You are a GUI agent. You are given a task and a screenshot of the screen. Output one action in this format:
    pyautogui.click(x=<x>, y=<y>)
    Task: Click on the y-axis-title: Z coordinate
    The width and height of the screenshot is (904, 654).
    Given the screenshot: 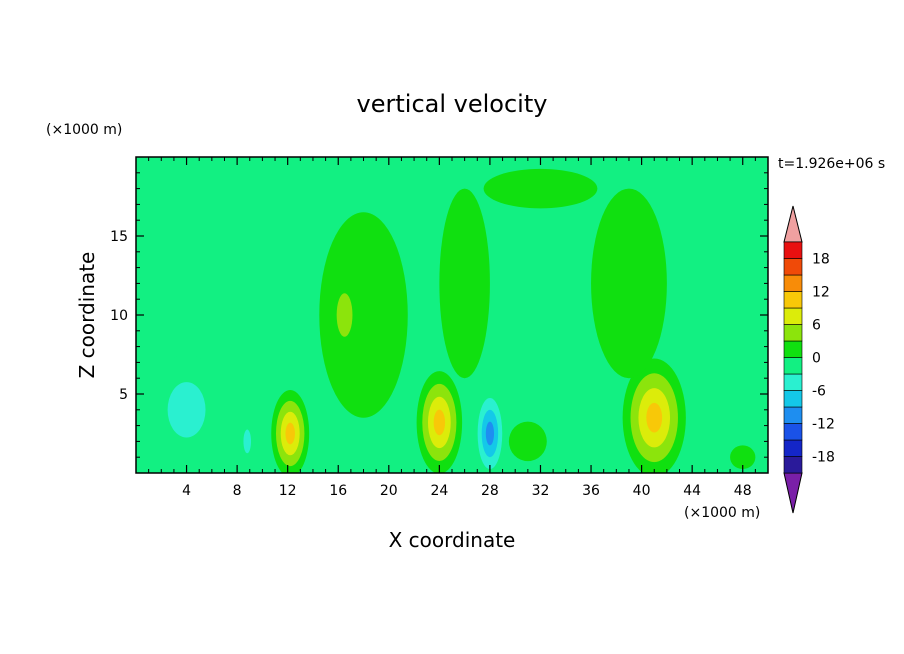 What is the action you would take?
    pyautogui.click(x=87, y=315)
    